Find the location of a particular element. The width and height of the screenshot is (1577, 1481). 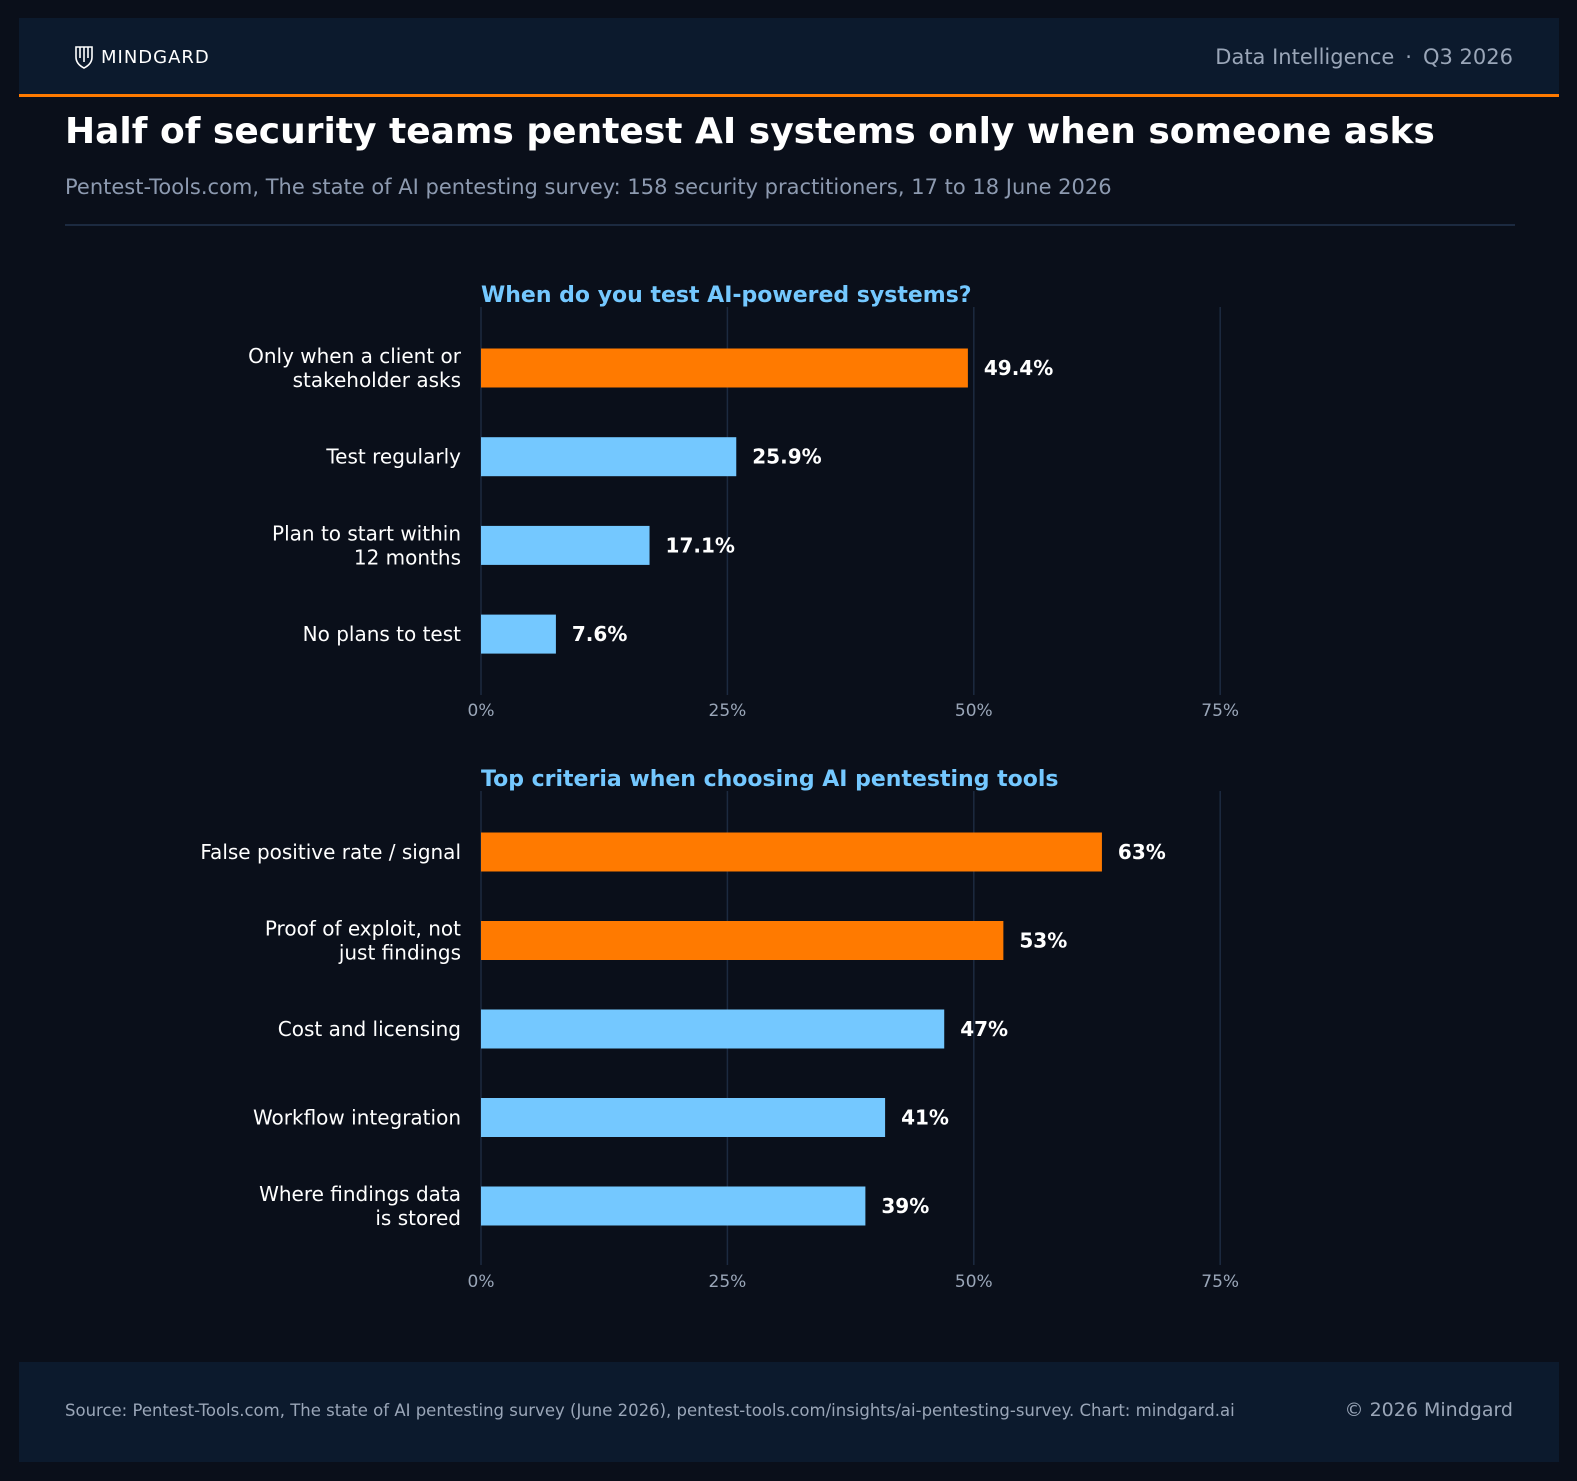

shield-icon is located at coordinates (84, 57).